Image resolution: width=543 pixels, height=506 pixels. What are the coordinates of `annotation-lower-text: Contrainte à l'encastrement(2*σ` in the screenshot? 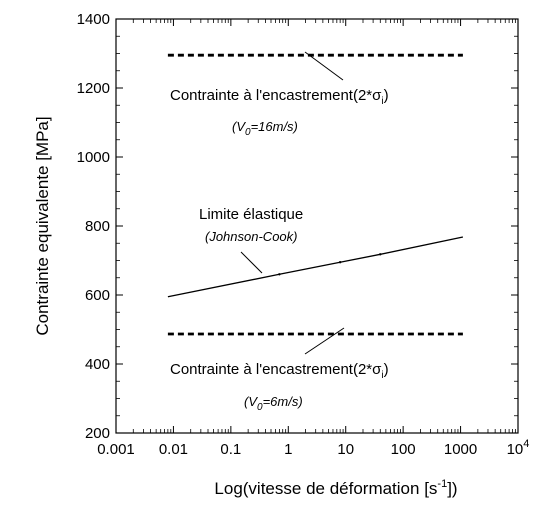 It's located at (276, 369).